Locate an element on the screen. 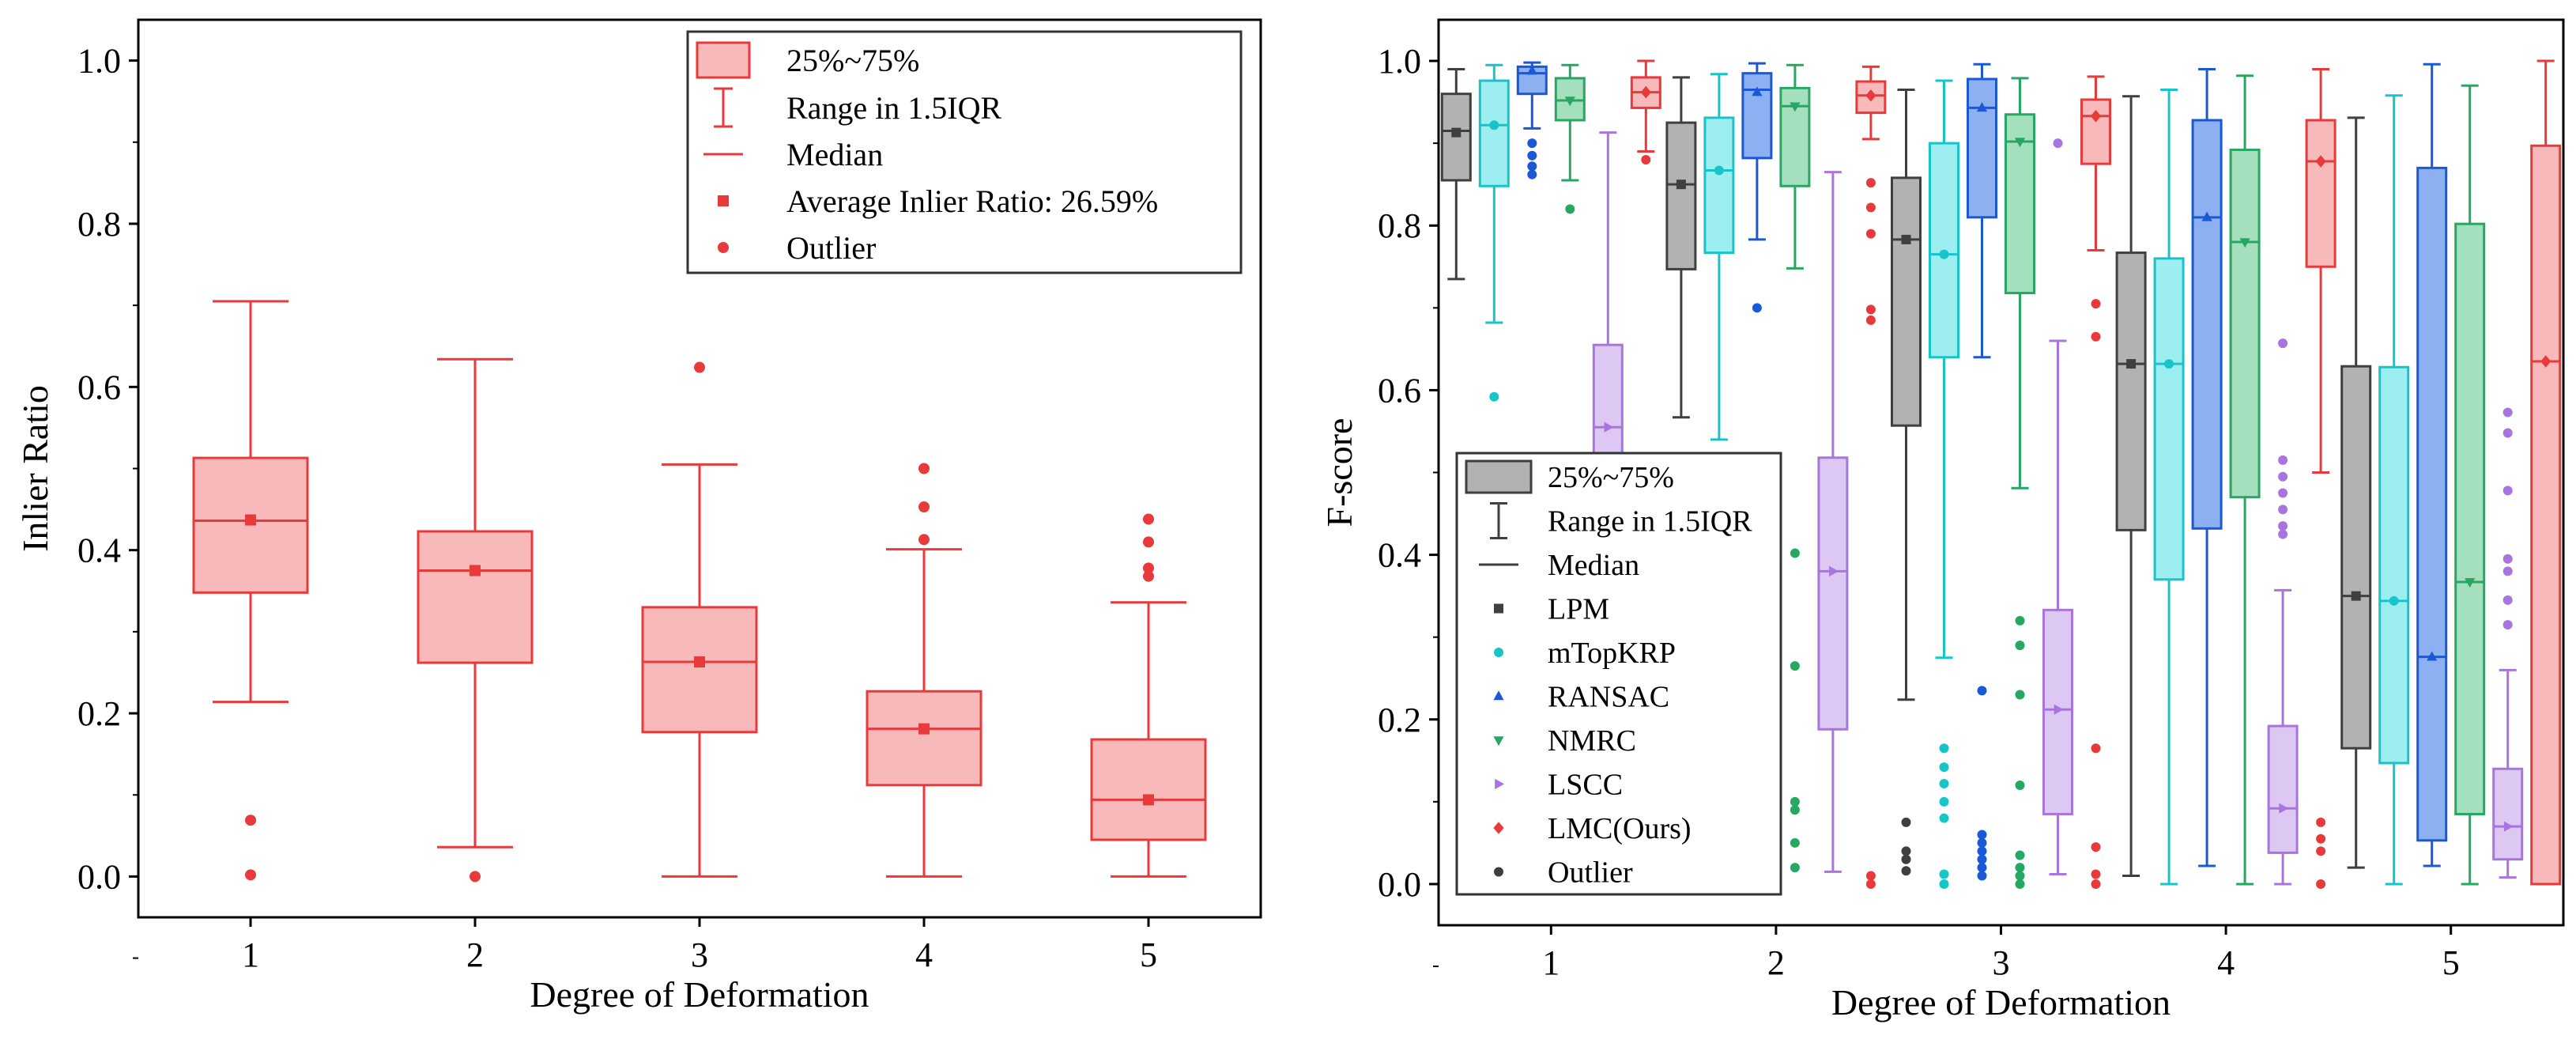 The height and width of the screenshot is (1047, 2576). x-tick-label: 3 is located at coordinates (699, 955).